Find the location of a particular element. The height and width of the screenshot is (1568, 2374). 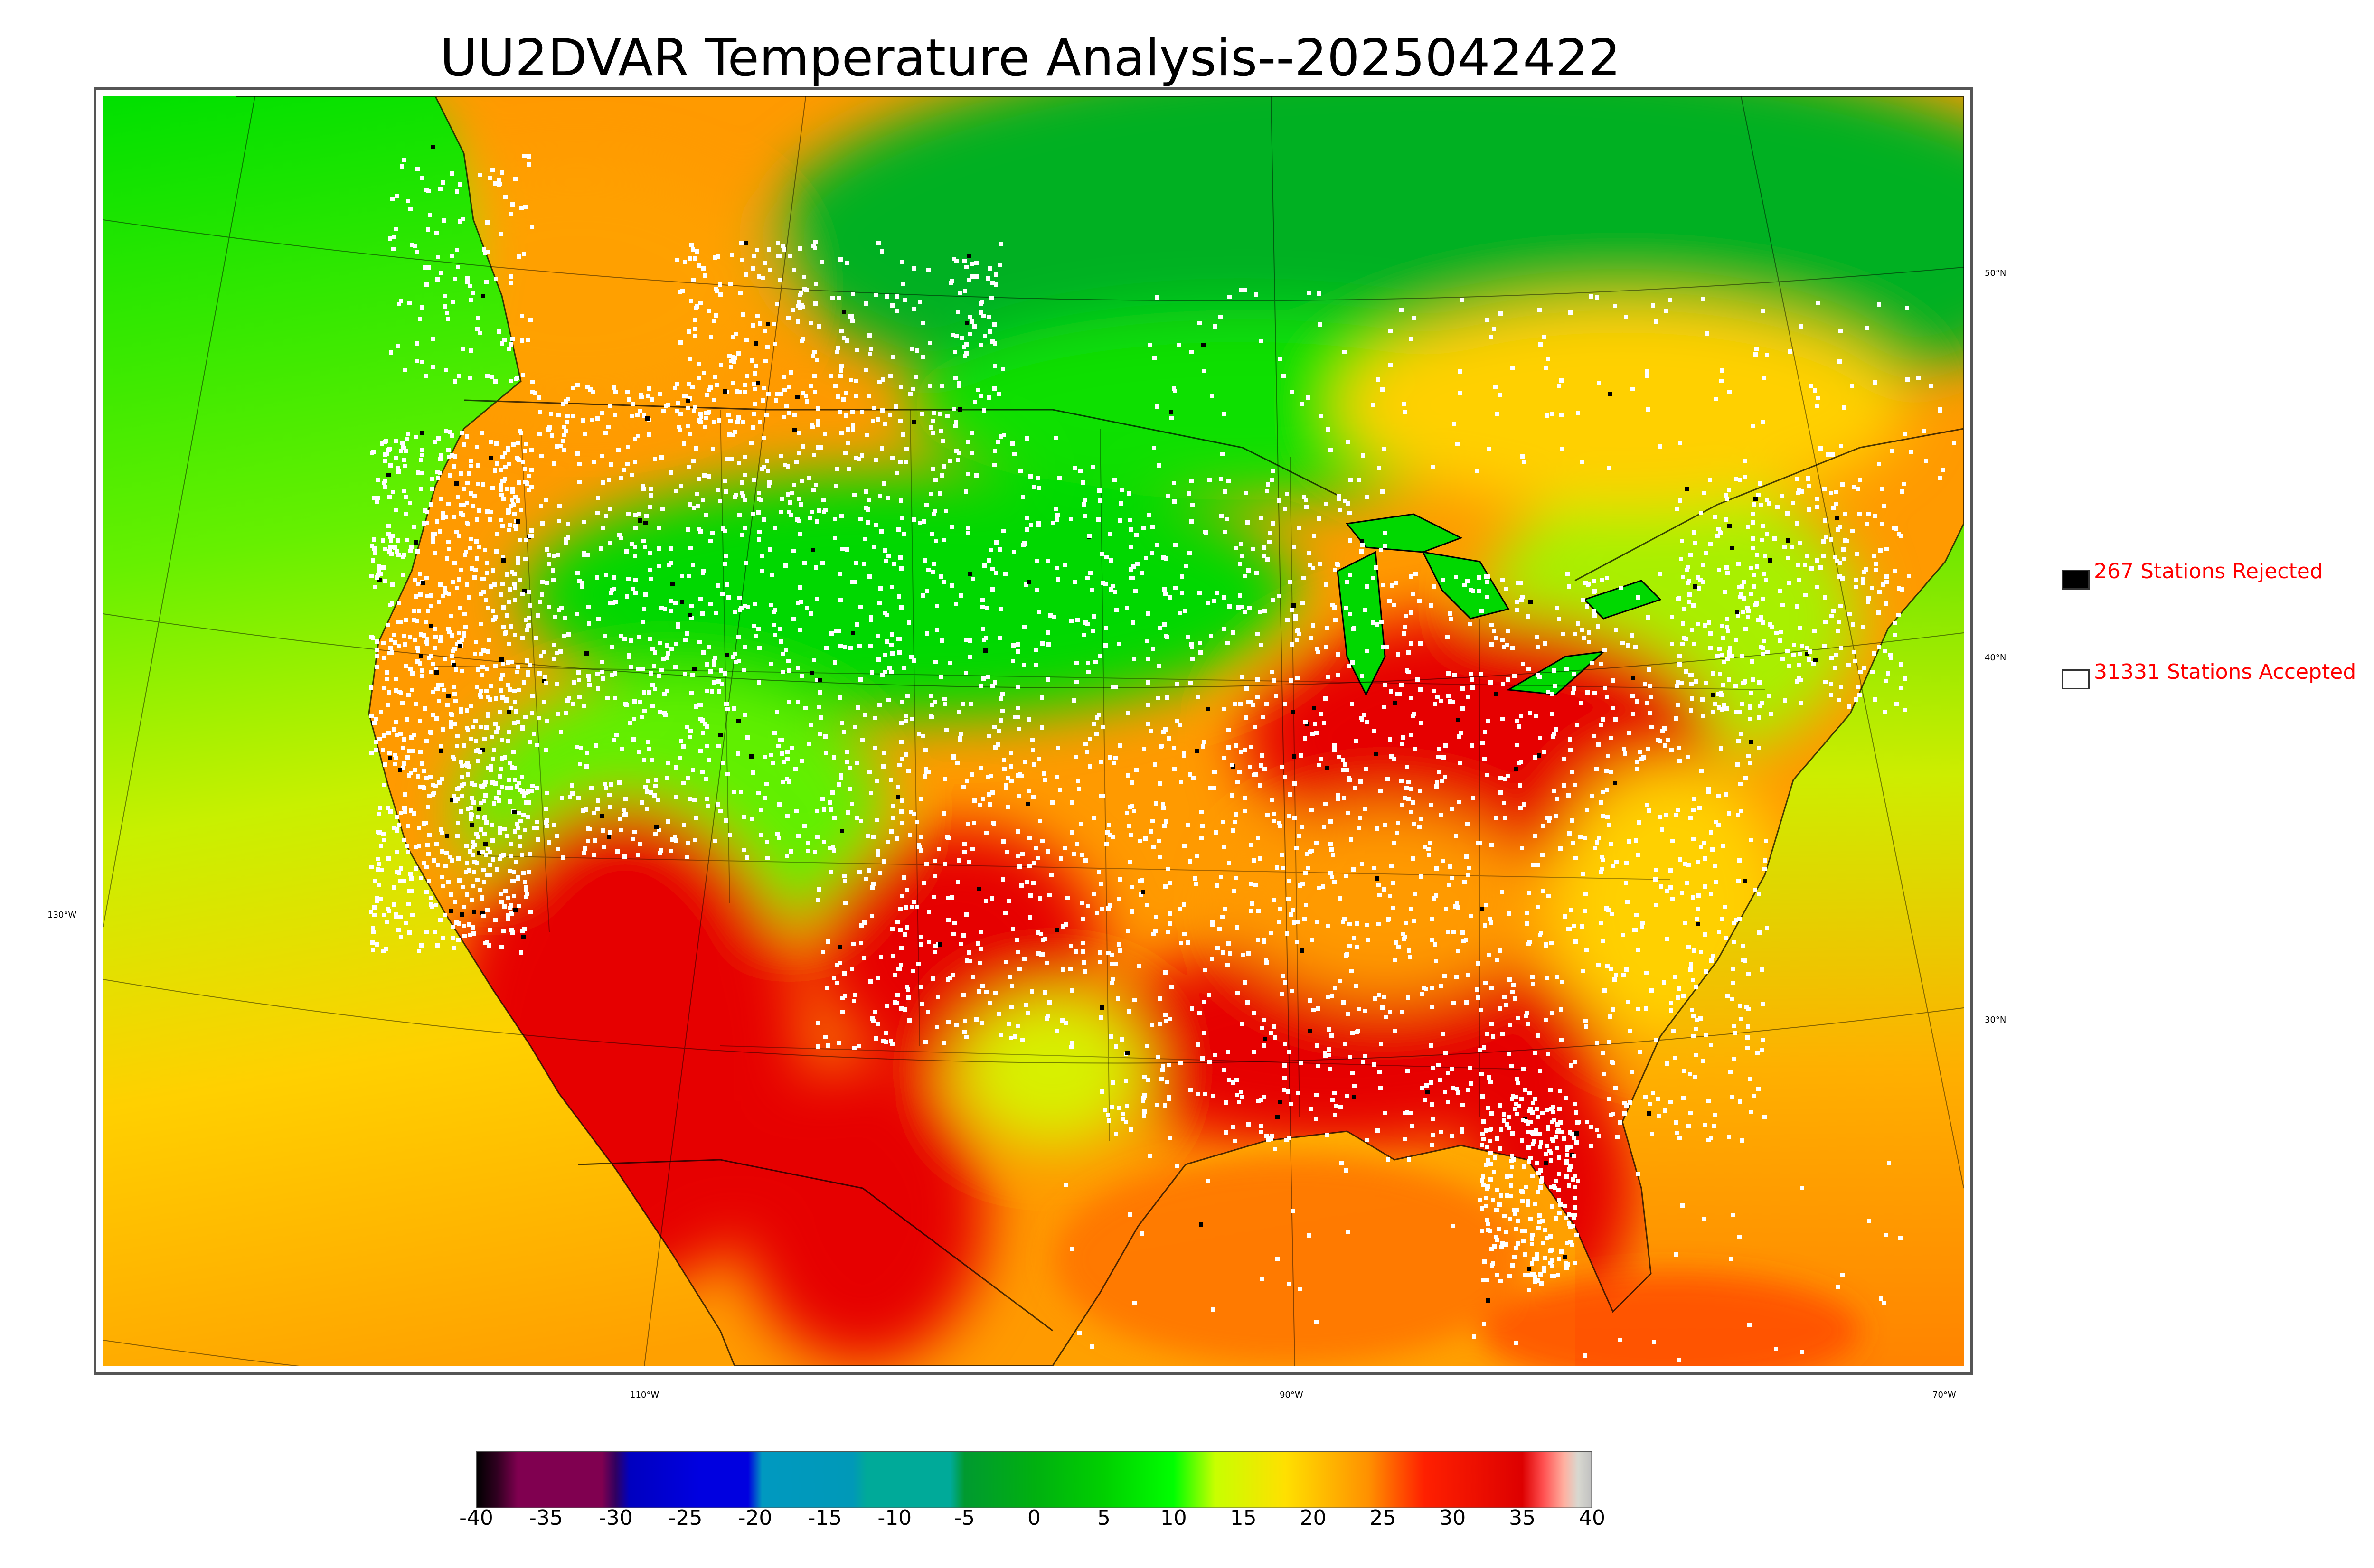

colorbar-tick-label: -35 is located at coordinates (545, 1518).